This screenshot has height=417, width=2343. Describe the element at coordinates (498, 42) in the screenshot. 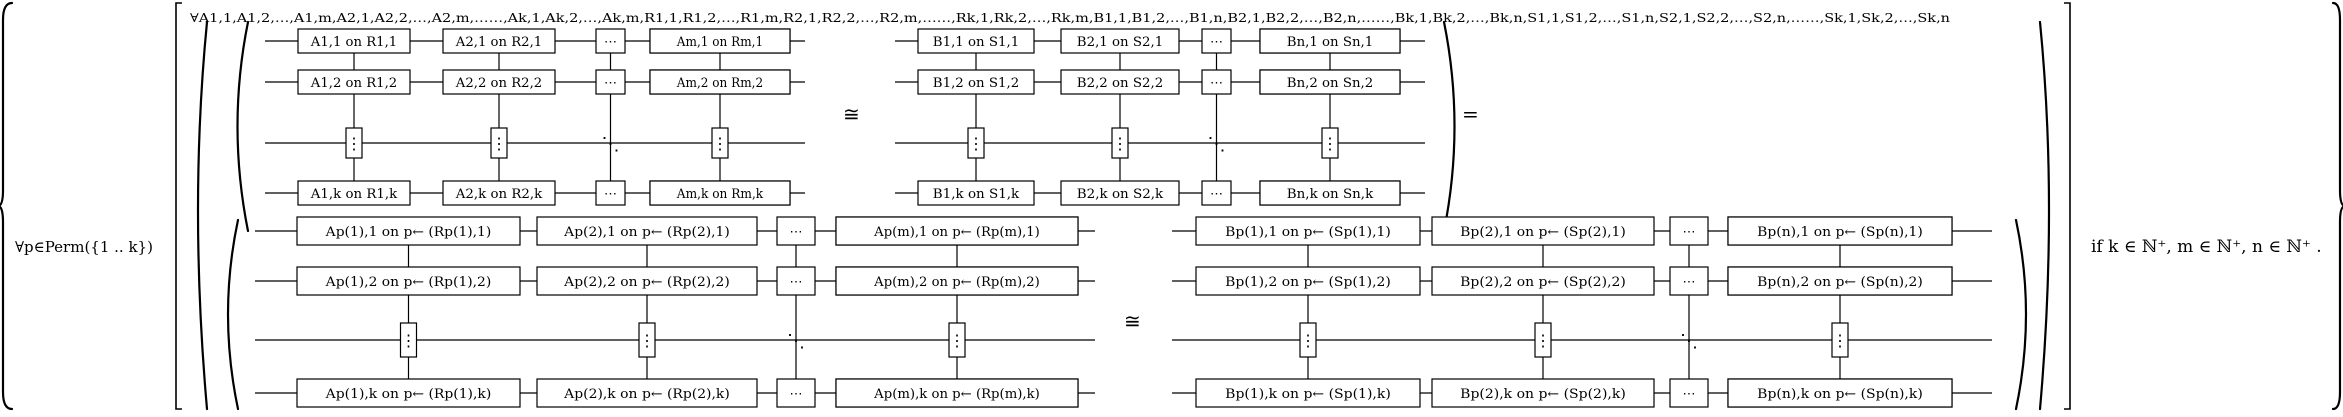

I see `morphism-label: A2,1 on R2,1` at that location.